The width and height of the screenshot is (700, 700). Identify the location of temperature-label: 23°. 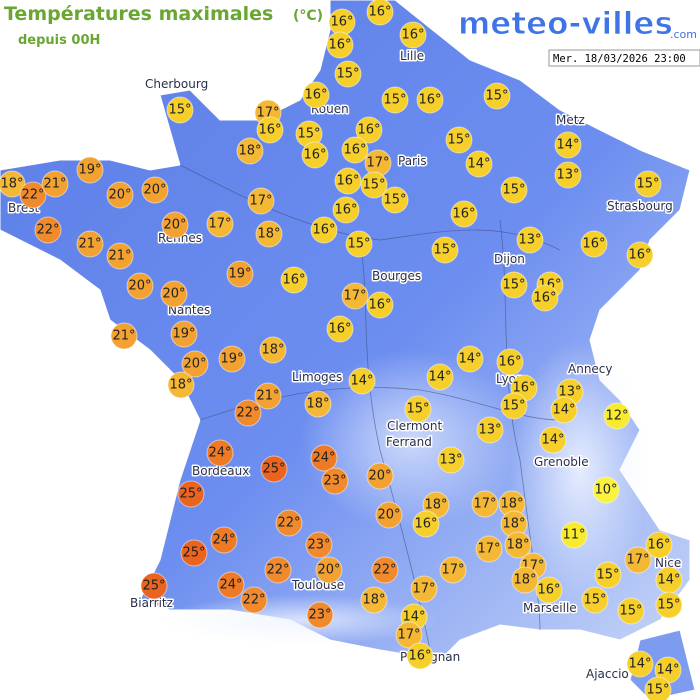
(334, 481).